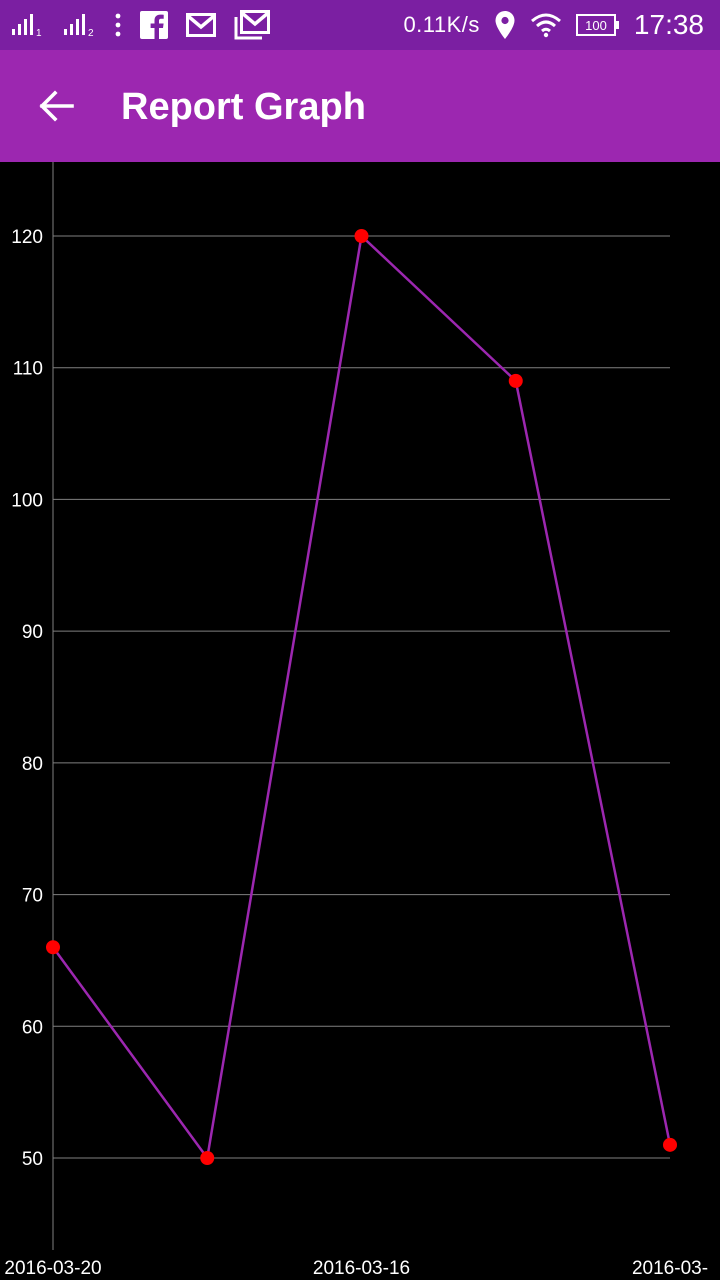 This screenshot has width=720, height=1280. Describe the element at coordinates (32, 1027) in the screenshot. I see `y-tick-label-60: 60` at that location.